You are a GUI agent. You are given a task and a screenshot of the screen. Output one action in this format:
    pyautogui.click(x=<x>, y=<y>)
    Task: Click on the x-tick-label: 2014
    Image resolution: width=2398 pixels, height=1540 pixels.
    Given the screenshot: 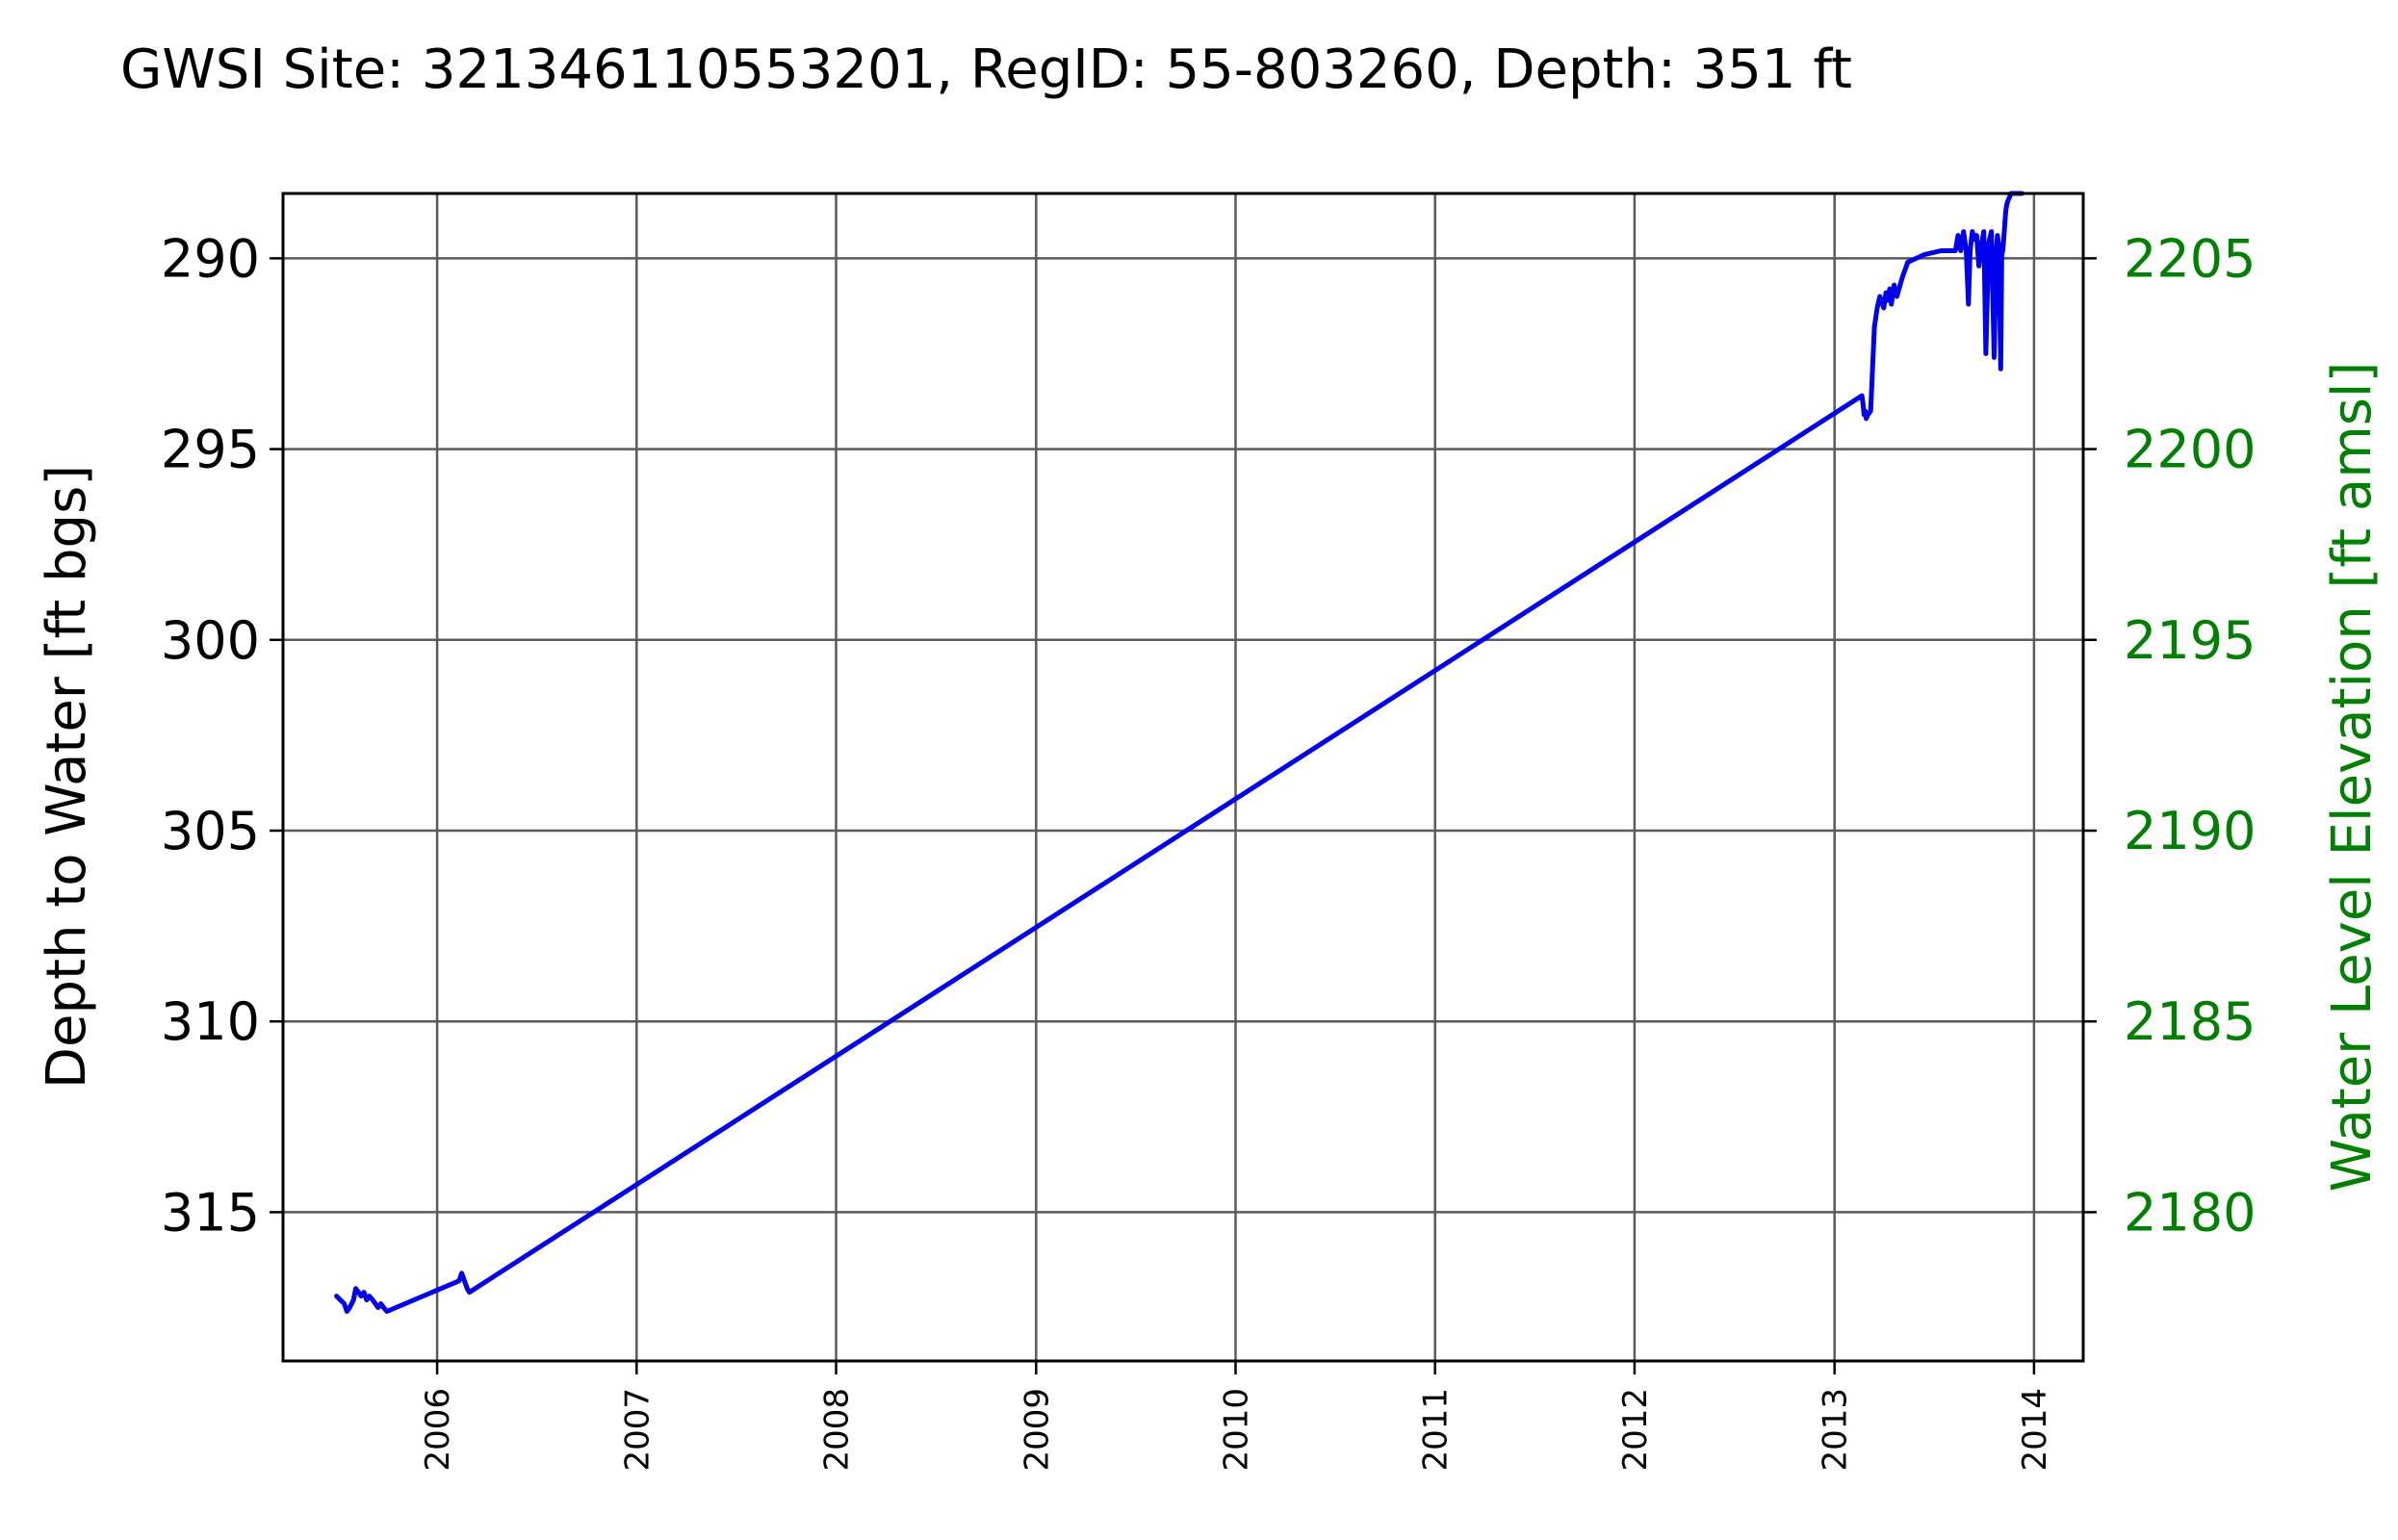 What is the action you would take?
    pyautogui.click(x=2035, y=1430)
    